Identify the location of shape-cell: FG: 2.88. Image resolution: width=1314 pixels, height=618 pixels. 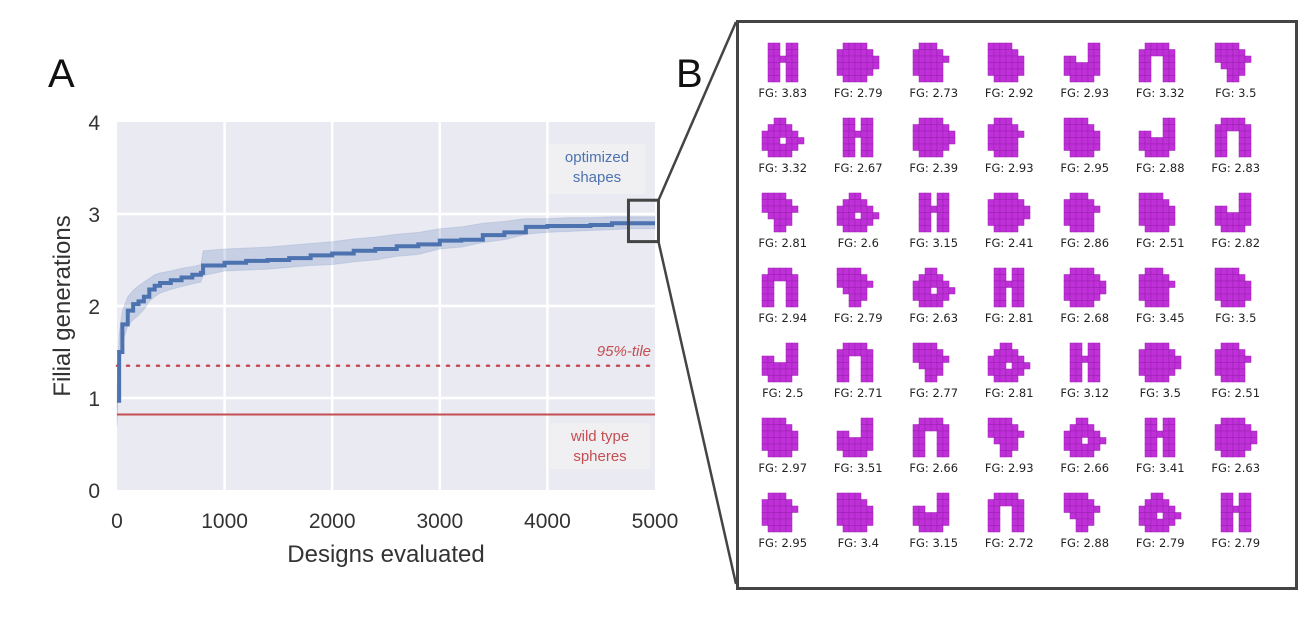
(1085, 516).